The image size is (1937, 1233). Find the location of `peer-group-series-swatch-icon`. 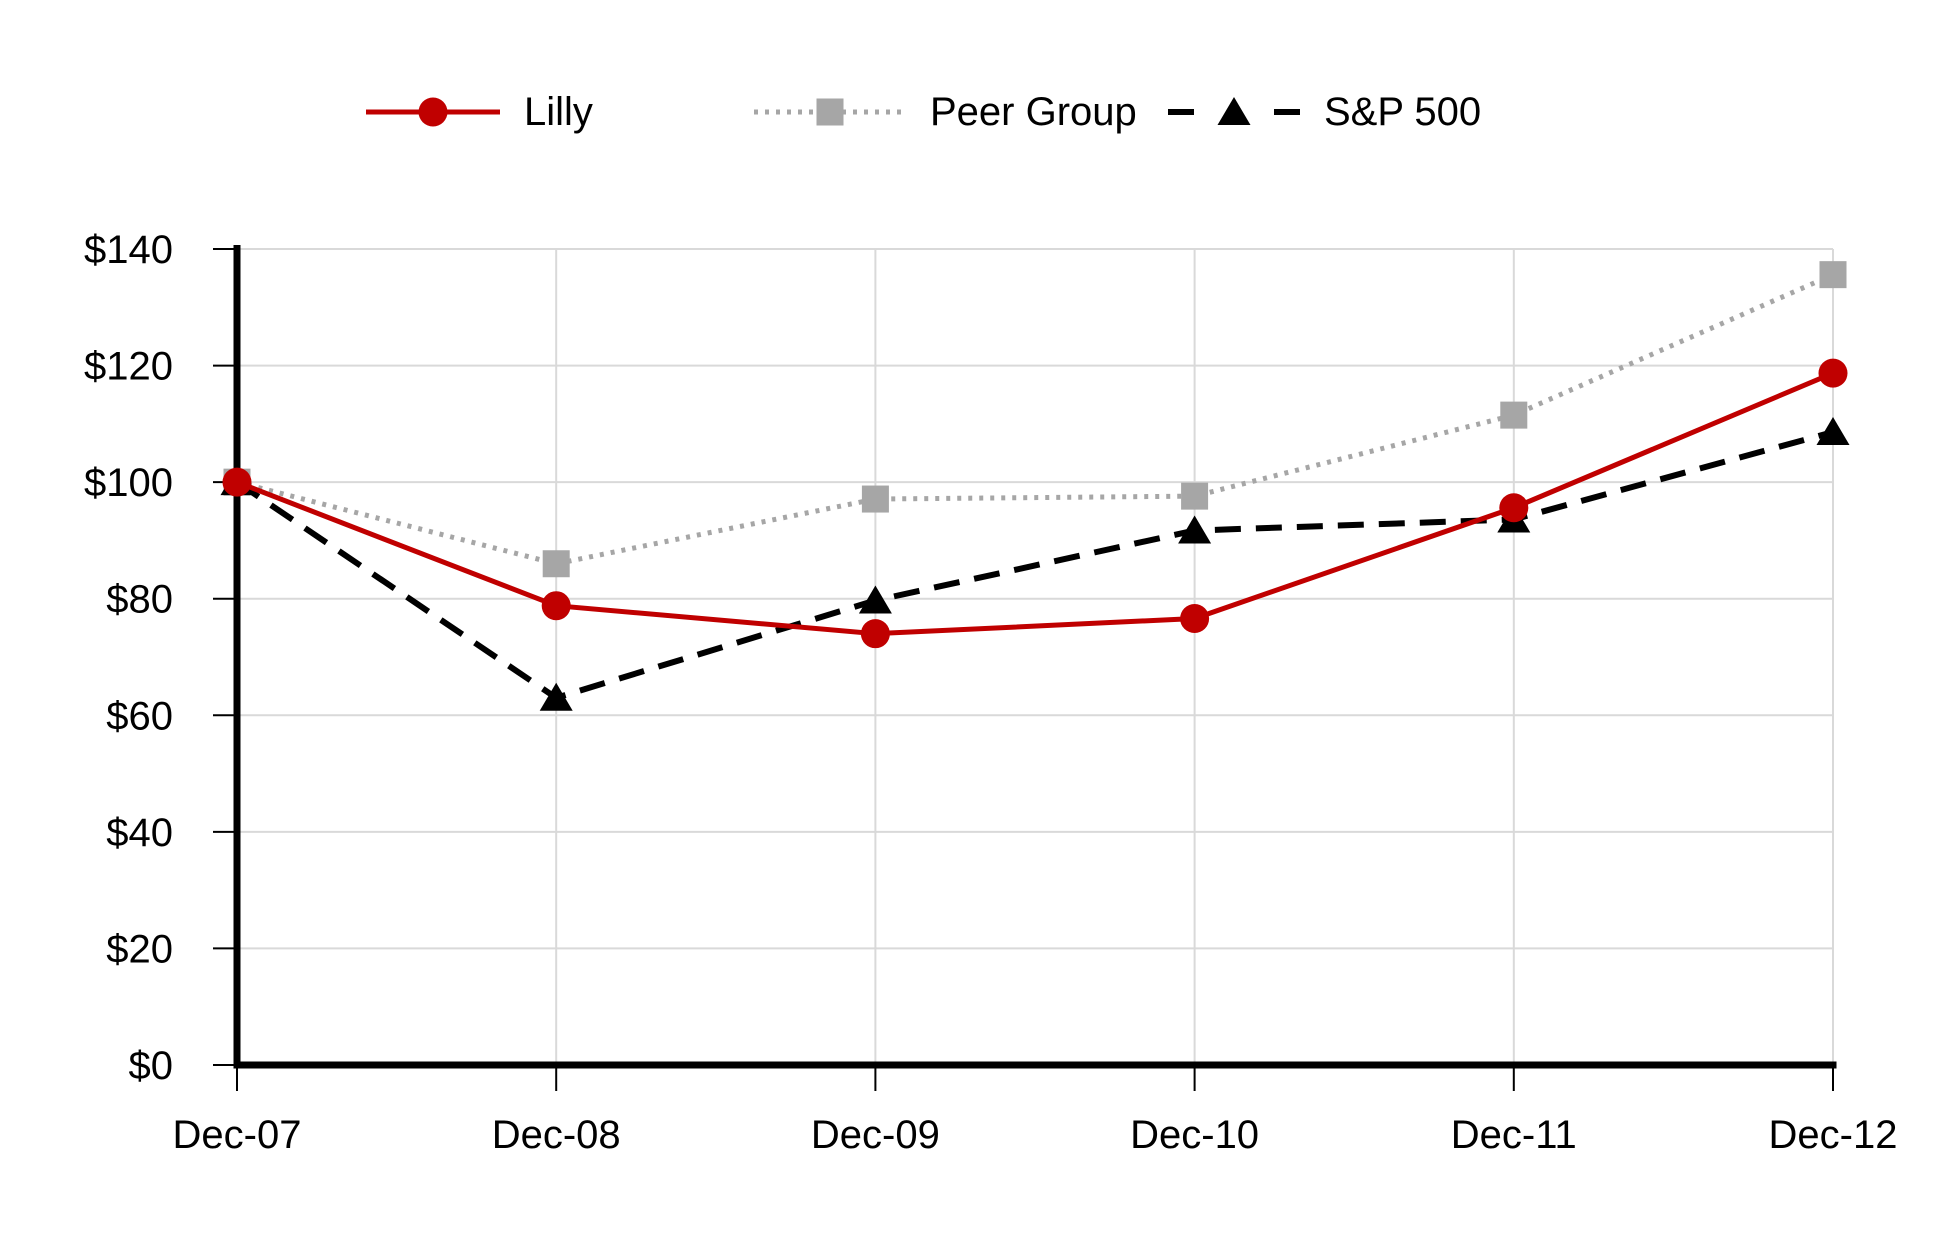

peer-group-series-swatch-icon is located at coordinates (830, 112).